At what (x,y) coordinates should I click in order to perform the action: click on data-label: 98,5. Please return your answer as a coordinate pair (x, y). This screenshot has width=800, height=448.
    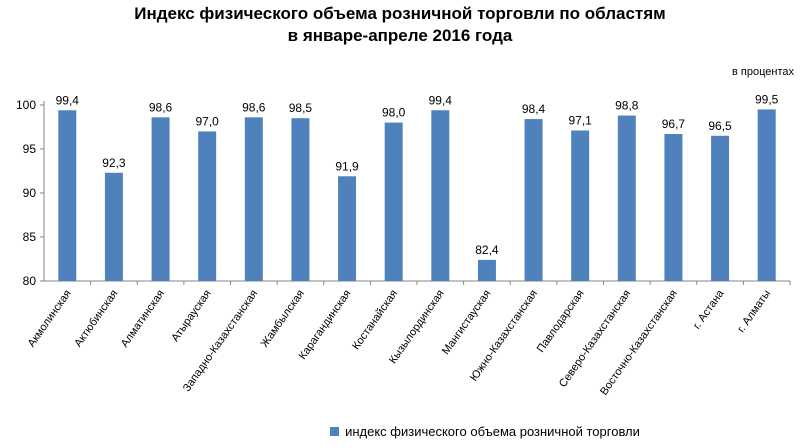
    Looking at the image, I should click on (301, 108).